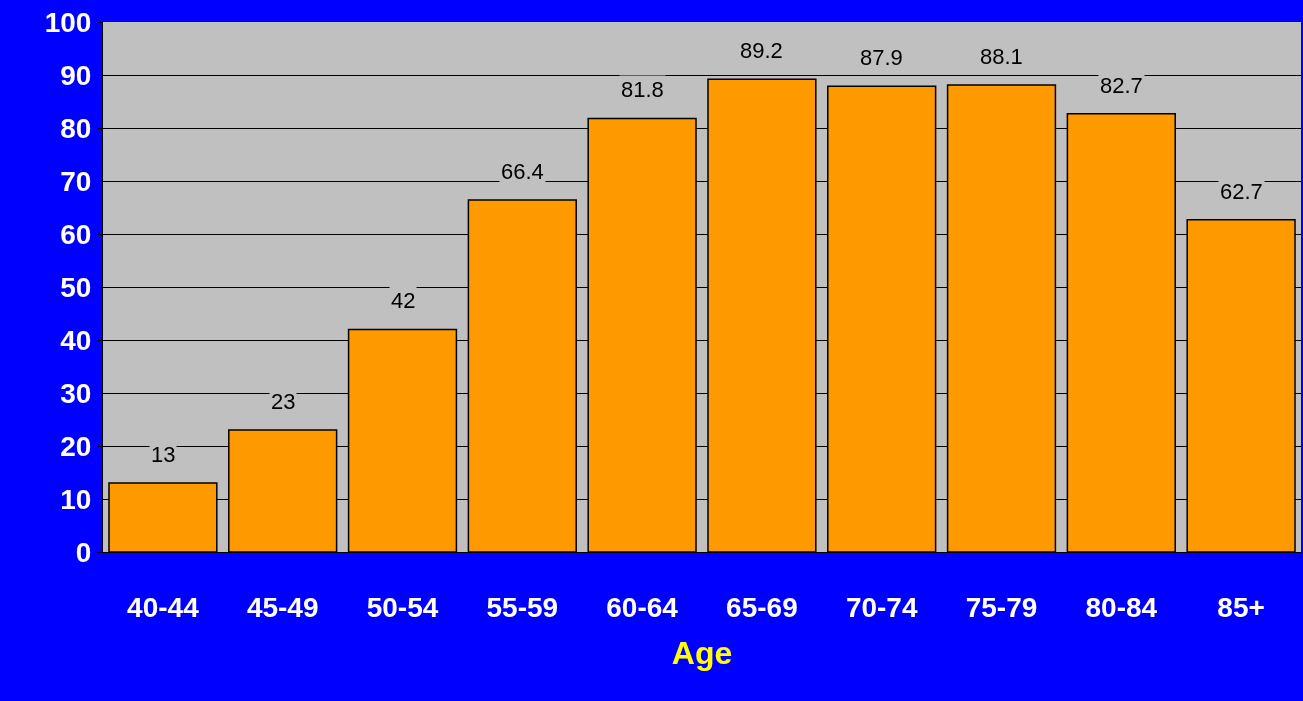 This screenshot has width=1303, height=701. Describe the element at coordinates (402, 607) in the screenshot. I see `x-tick-label: 50-54` at that location.